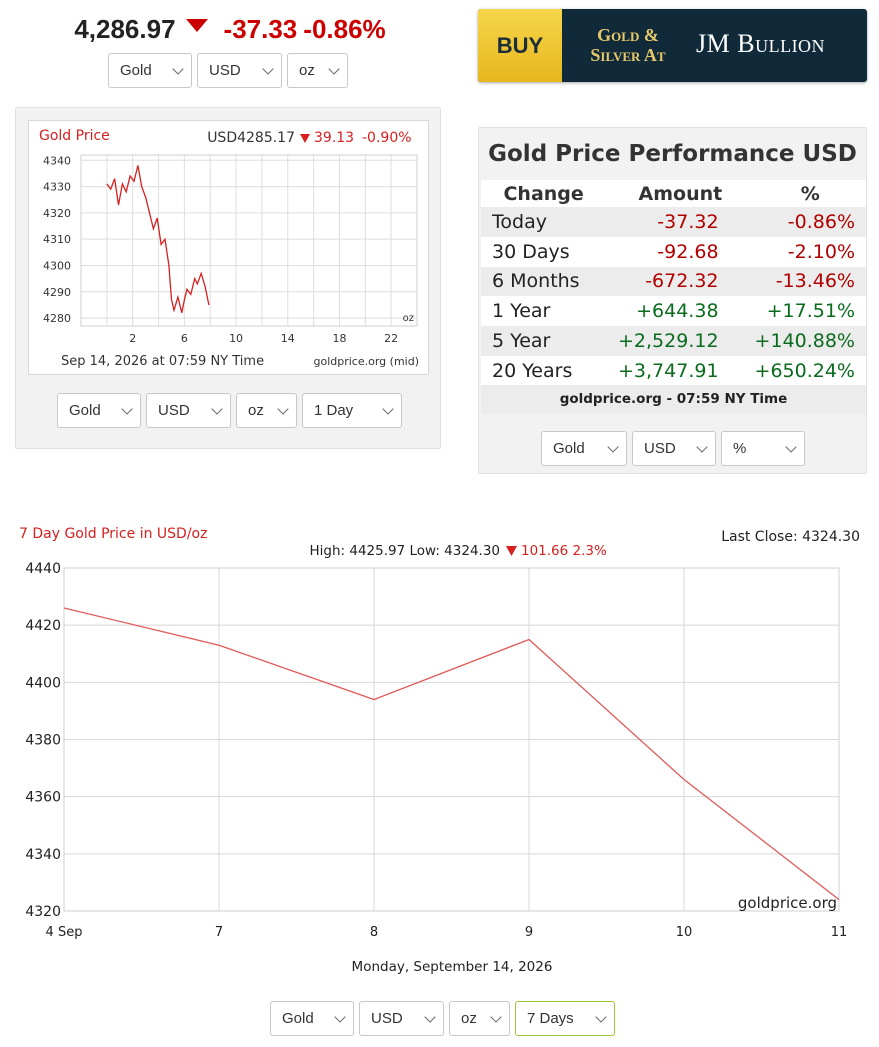 Image resolution: width=879 pixels, height=1047 pixels. What do you see at coordinates (113, 534) in the screenshot?
I see `seven-day-chart-title: 7 Day Gold Price in USD/oz` at bounding box center [113, 534].